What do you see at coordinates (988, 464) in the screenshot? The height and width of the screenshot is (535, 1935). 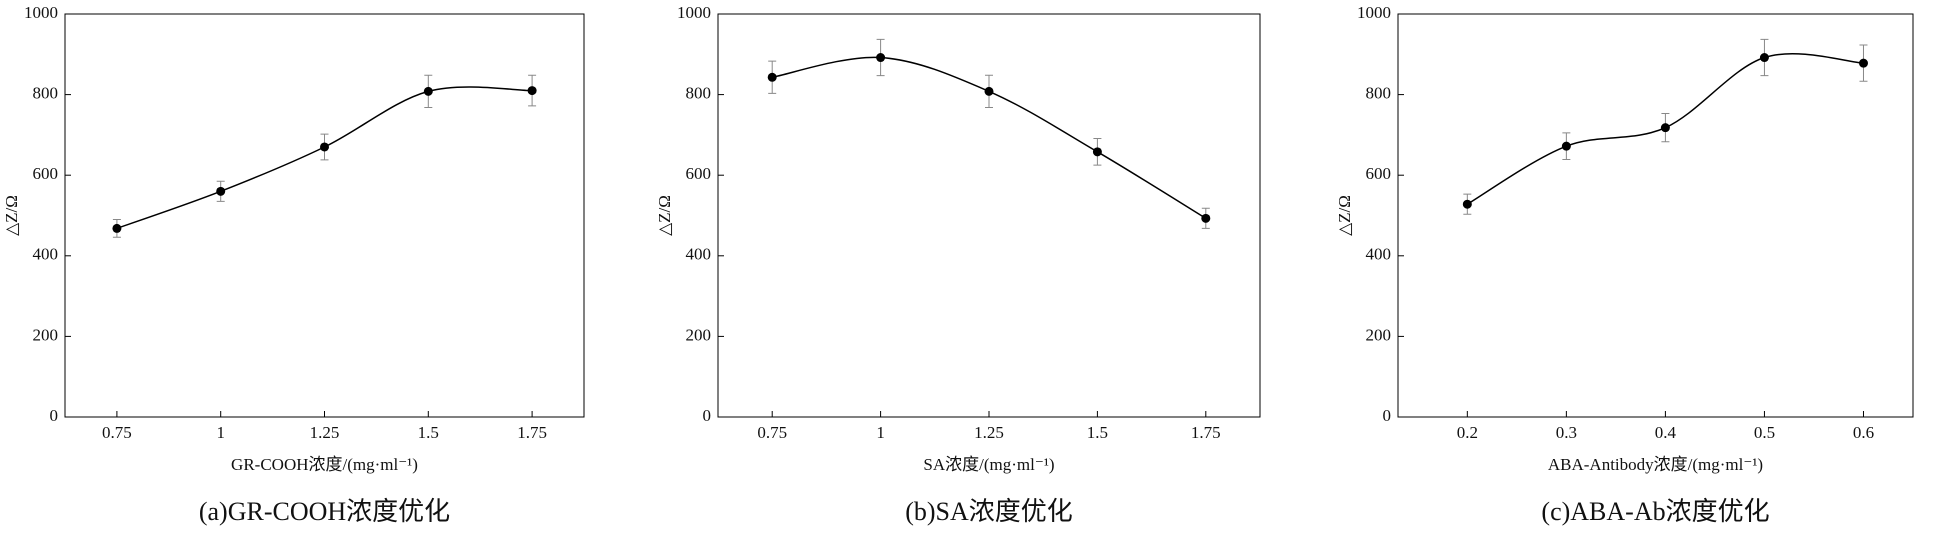 I see `x-axis-label: SA浓度/(mg·ml⁻¹)` at bounding box center [988, 464].